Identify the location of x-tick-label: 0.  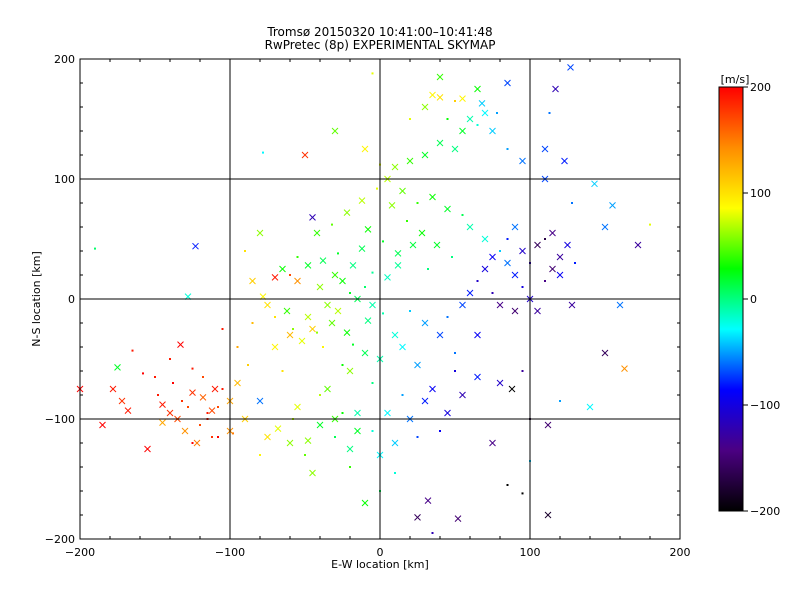
(380, 552).